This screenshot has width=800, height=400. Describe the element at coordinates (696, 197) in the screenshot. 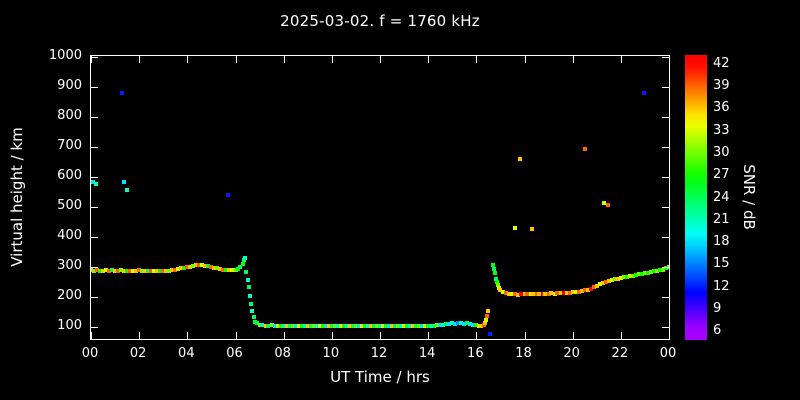

I see `colorbar-gradient` at that location.